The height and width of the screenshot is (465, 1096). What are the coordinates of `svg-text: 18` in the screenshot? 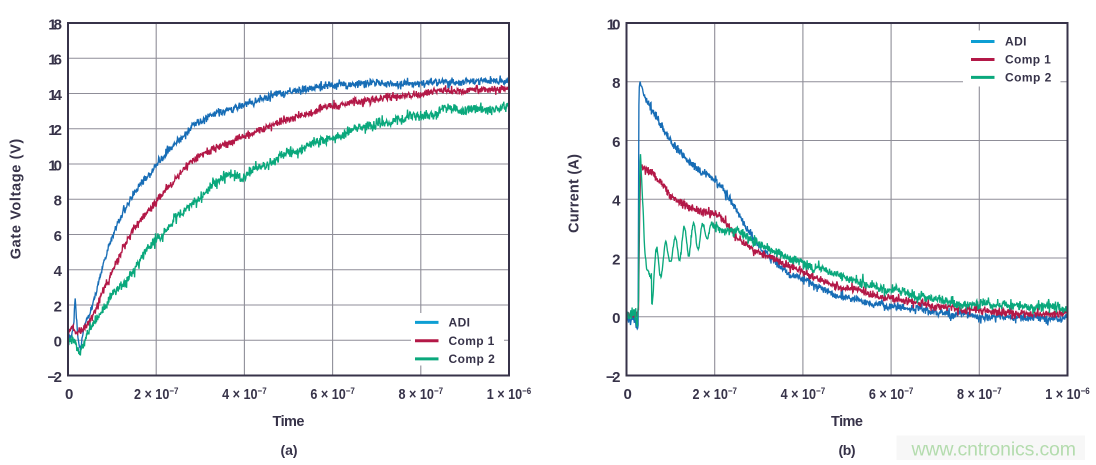 It's located at (55, 24).